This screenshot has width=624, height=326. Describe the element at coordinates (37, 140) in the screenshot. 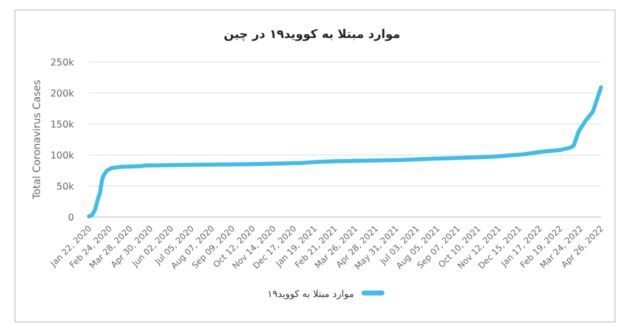

I see `y-axis-title: Total Coronavirus Cases` at that location.